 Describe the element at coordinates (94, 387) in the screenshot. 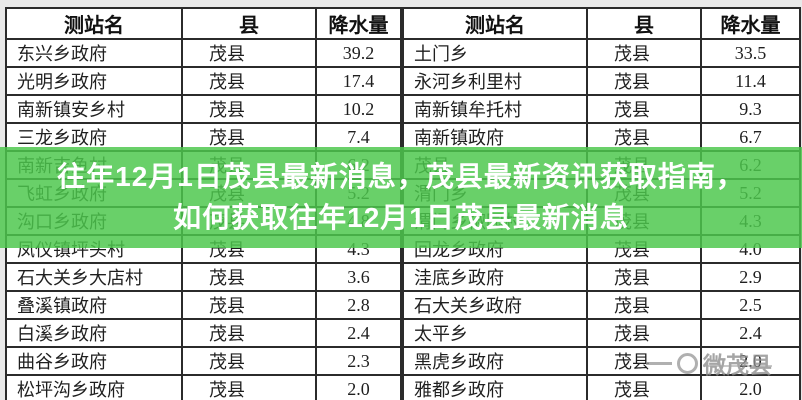

I see `station-cell: 松坪沟乡政府` at that location.